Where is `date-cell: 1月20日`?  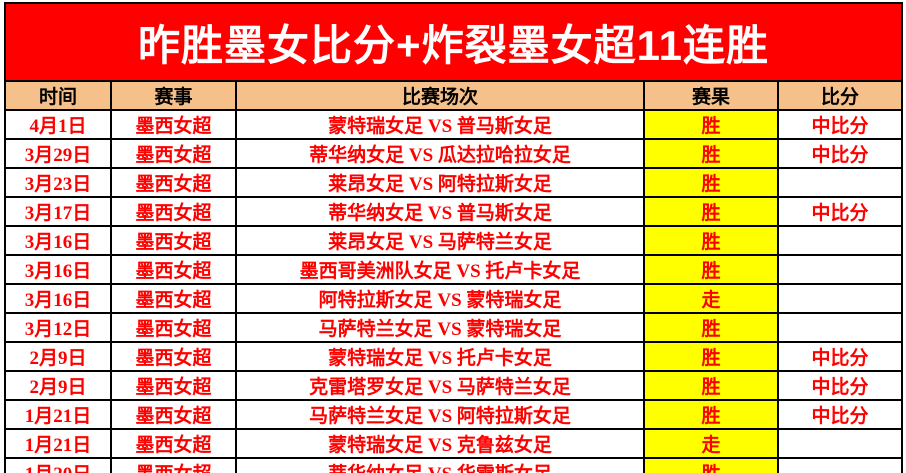
date-cell: 1月20日 is located at coordinates (58, 465).